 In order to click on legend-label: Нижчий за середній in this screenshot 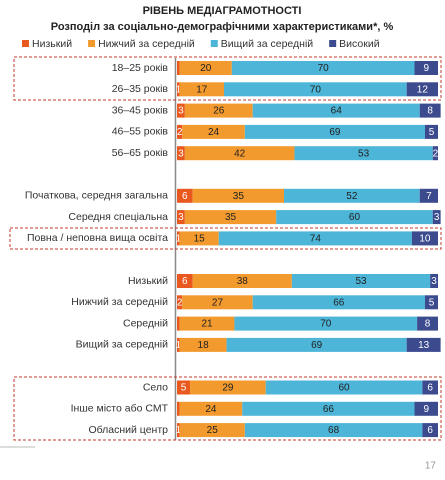, I will do `click(146, 44)`.